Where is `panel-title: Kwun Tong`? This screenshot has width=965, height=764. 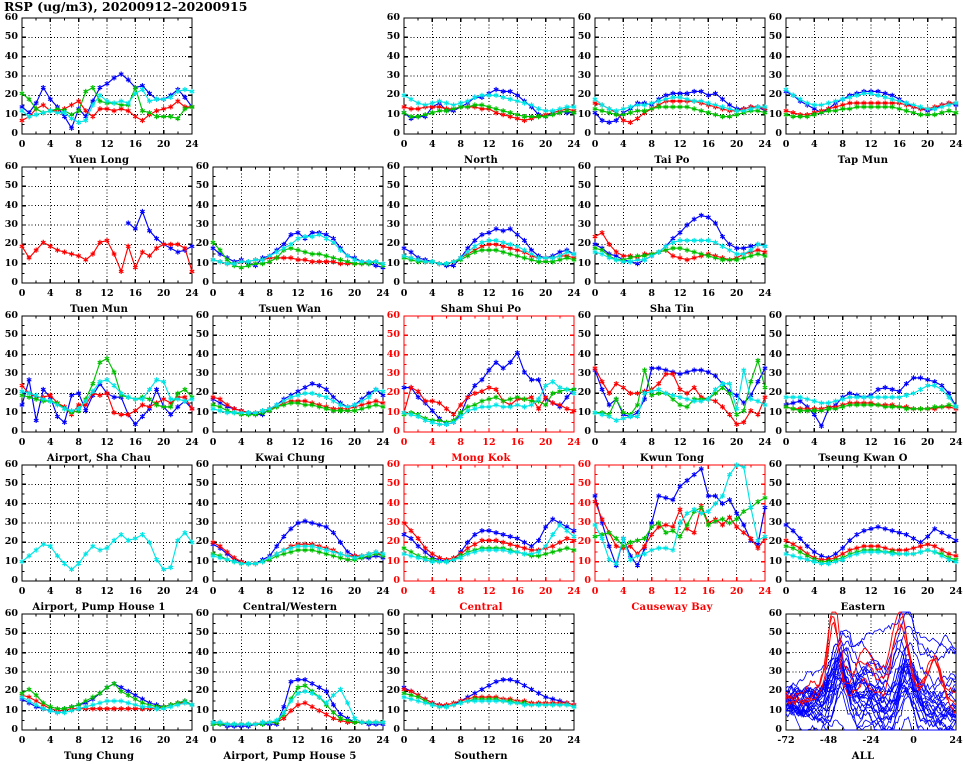
panel-title: Kwun Tong is located at coordinates (672, 458).